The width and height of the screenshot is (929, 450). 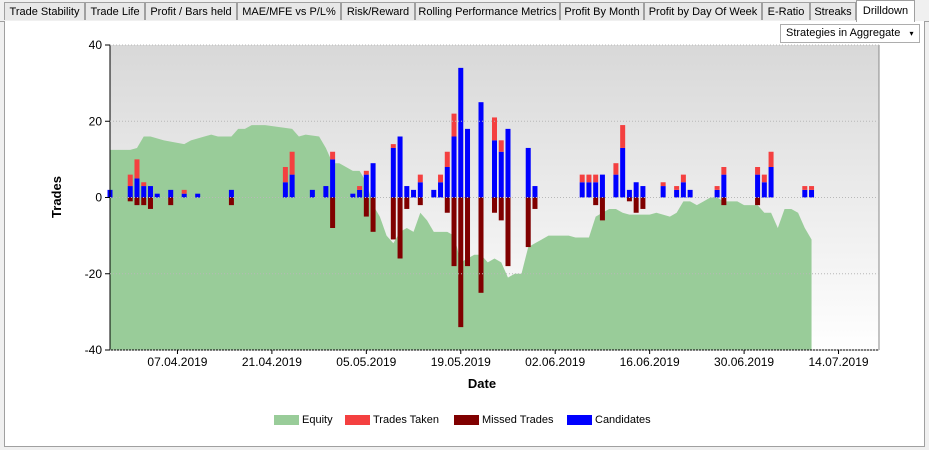 What do you see at coordinates (487, 11) in the screenshot?
I see `tab-rolling-performance: Rolling Performance Metrics` at bounding box center [487, 11].